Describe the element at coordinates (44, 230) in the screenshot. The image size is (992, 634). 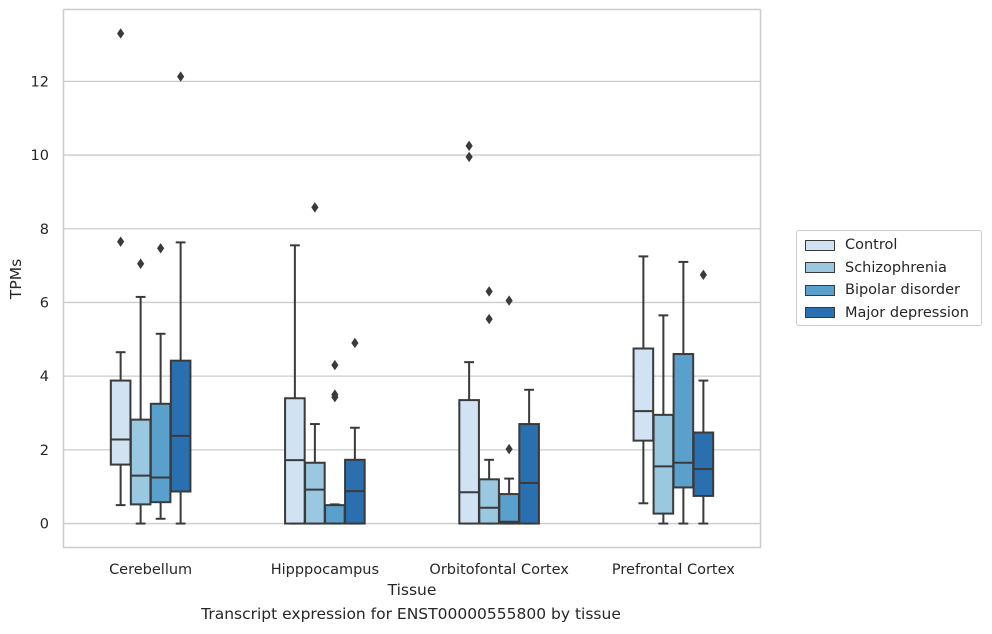
I see `y-tick-label: 8` at that location.